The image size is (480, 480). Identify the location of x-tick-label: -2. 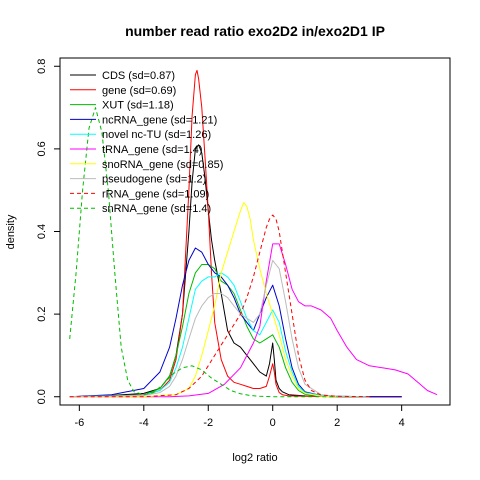
(208, 423).